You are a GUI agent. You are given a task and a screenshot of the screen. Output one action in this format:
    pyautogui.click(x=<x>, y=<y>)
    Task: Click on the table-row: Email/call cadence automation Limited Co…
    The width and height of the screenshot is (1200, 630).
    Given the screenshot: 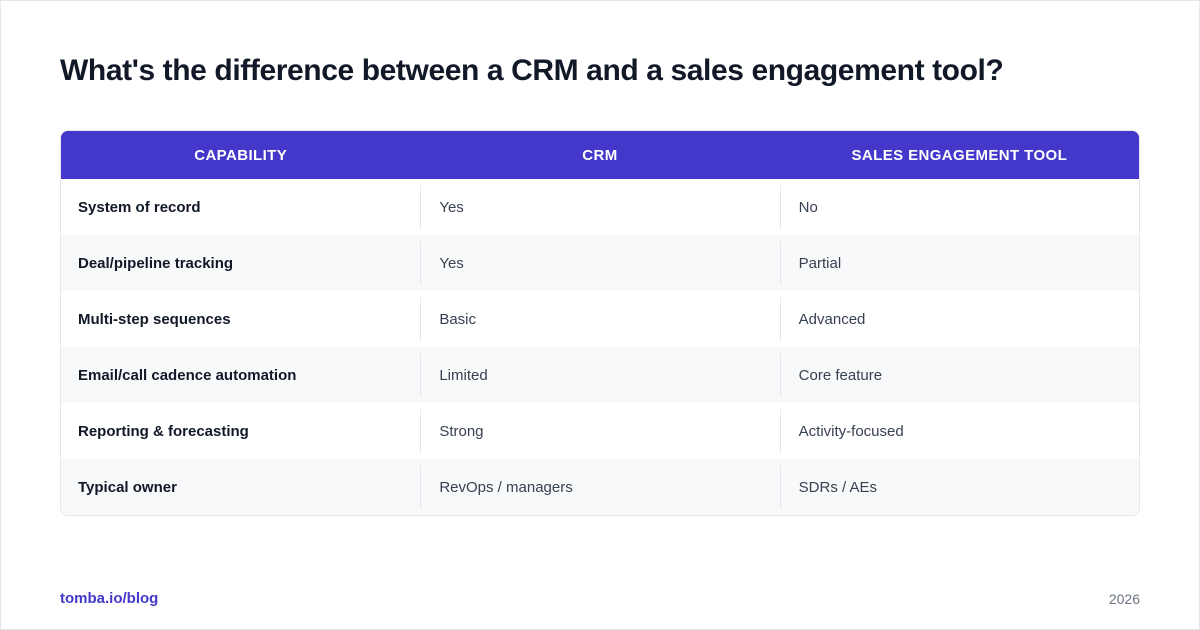 What is the action you would take?
    pyautogui.click(x=600, y=375)
    